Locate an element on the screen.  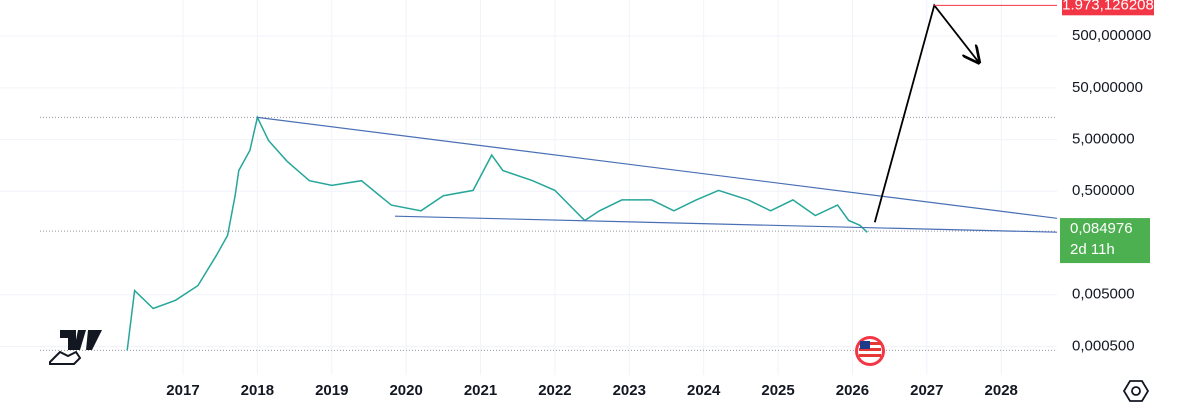
y-tick-label: 50,000000 is located at coordinates (1107, 87).